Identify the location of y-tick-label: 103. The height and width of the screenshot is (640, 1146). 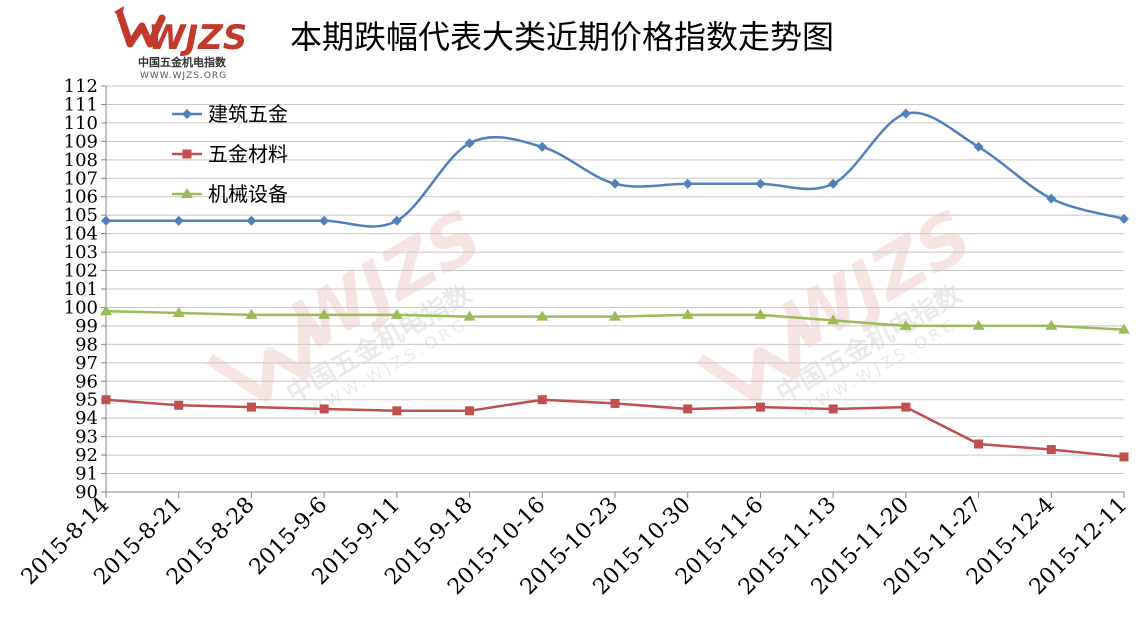
(81, 252).